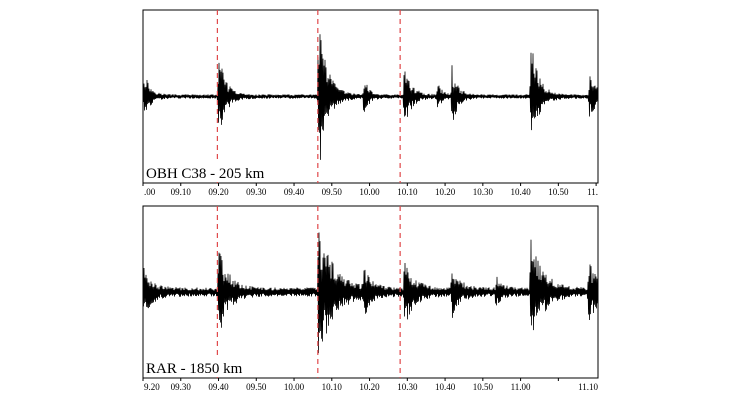  I want to click on x-tick-label: 11., so click(592, 192).